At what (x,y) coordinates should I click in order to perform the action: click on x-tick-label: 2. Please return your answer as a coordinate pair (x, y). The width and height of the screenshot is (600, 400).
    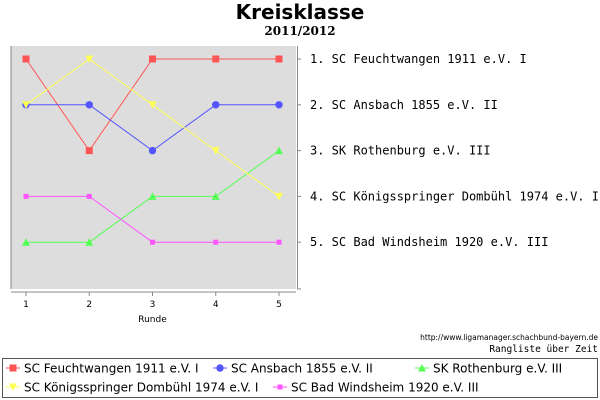
    Looking at the image, I should click on (89, 305).